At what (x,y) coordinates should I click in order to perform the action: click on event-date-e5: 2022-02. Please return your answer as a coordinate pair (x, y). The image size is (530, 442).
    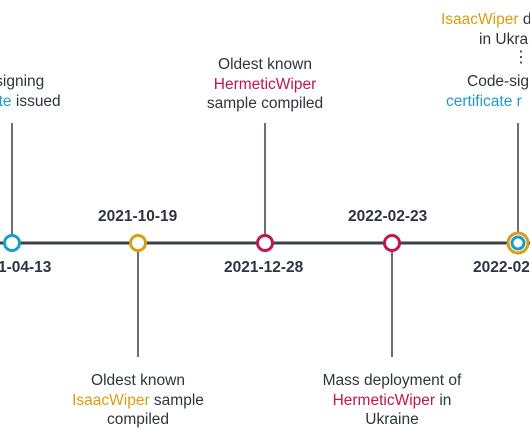
    Looking at the image, I should click on (501, 267).